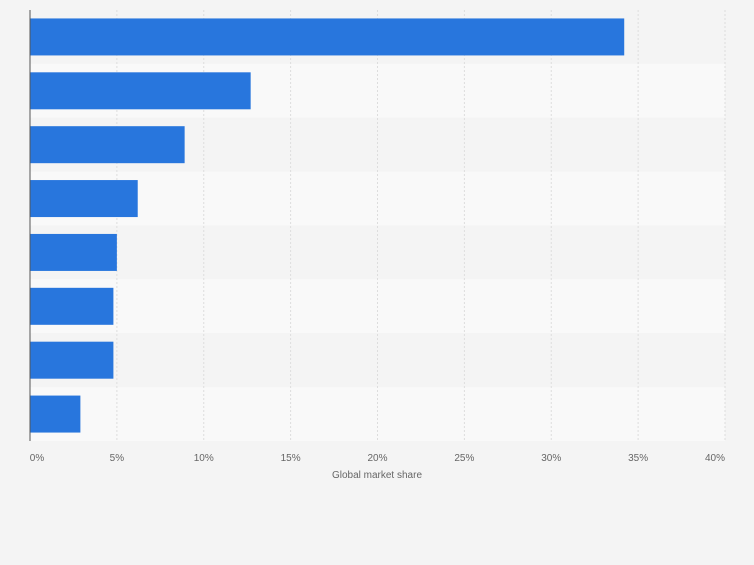 This screenshot has height=565, width=754. I want to click on x-tick-label: 40%, so click(715, 458).